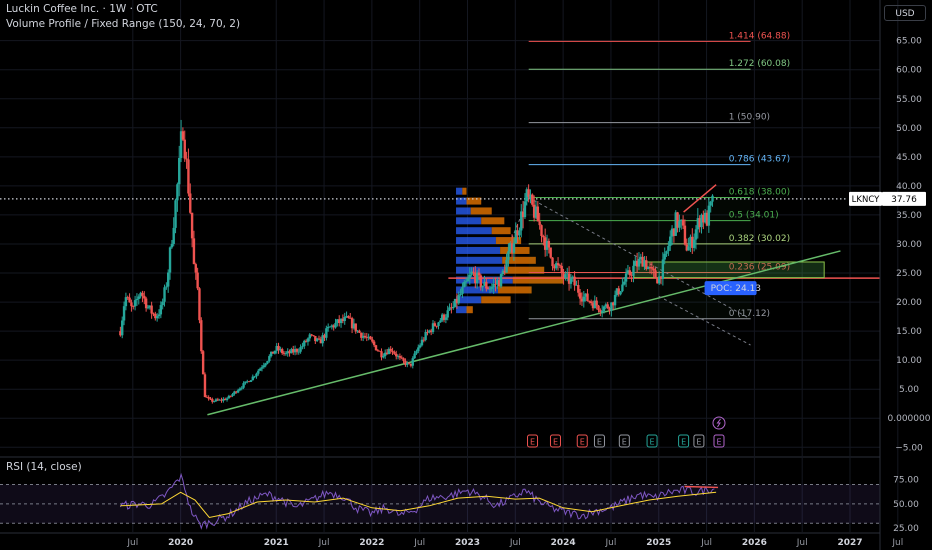  What do you see at coordinates (736, 289) in the screenshot?
I see `poc-label: POC: 24.13` at bounding box center [736, 289].